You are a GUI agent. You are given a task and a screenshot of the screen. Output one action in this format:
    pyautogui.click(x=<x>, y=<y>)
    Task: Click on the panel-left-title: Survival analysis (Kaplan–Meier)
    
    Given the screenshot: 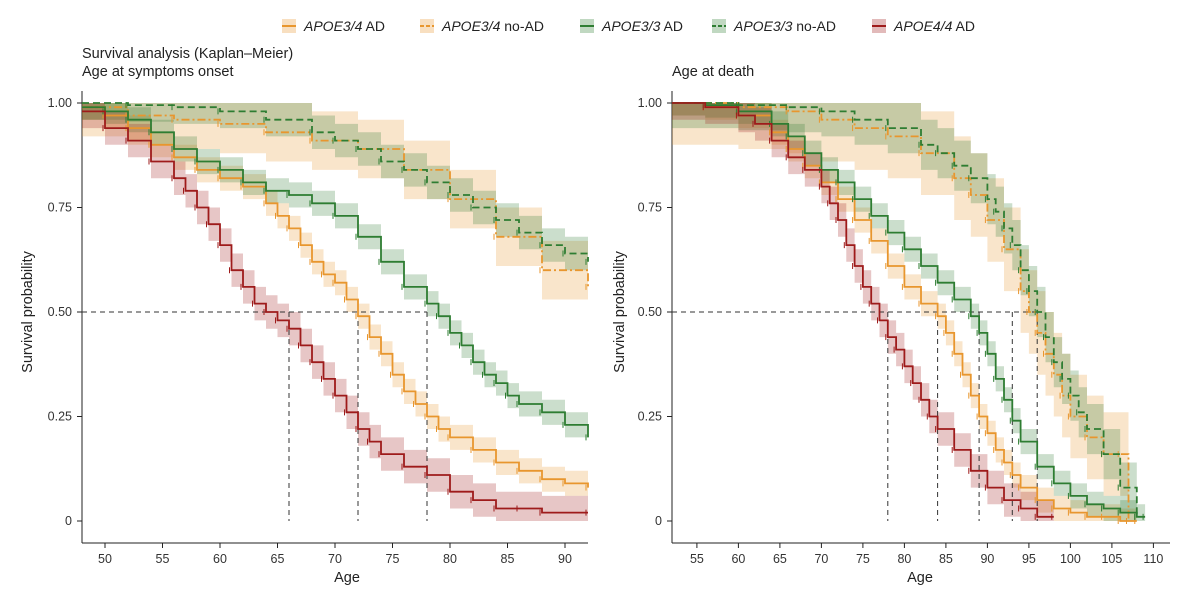 What is the action you would take?
    pyautogui.click(x=187, y=54)
    